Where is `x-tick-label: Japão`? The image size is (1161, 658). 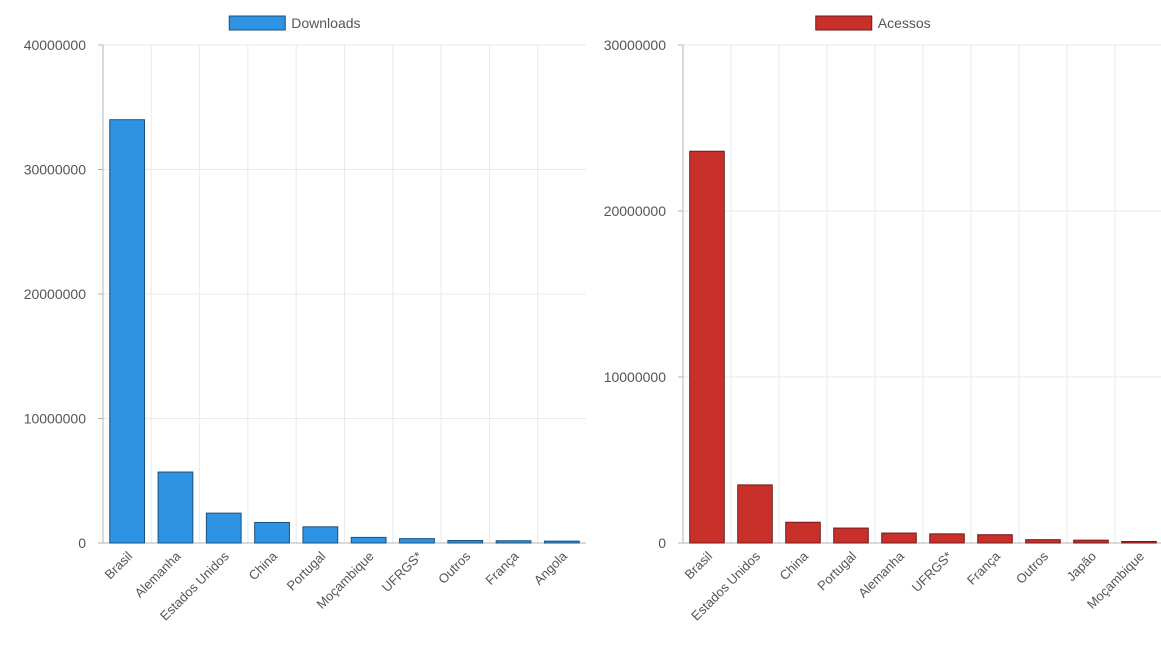
x-tick-label: Japão is located at coordinates (1081, 567).